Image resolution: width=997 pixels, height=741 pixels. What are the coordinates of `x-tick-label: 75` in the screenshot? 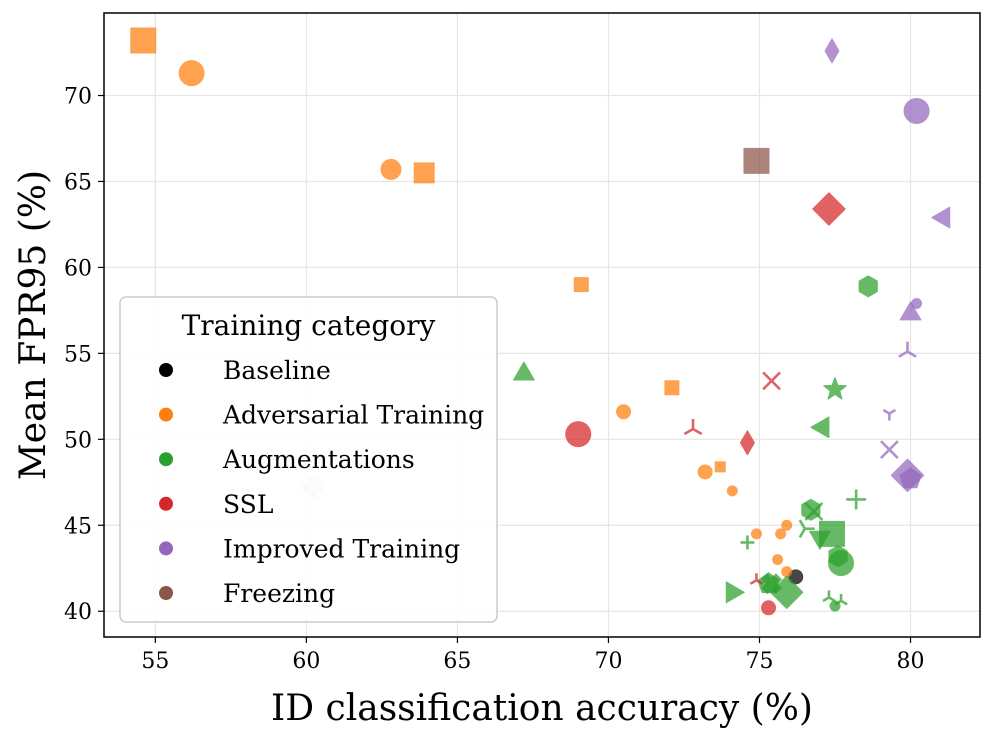 It's located at (759, 661).